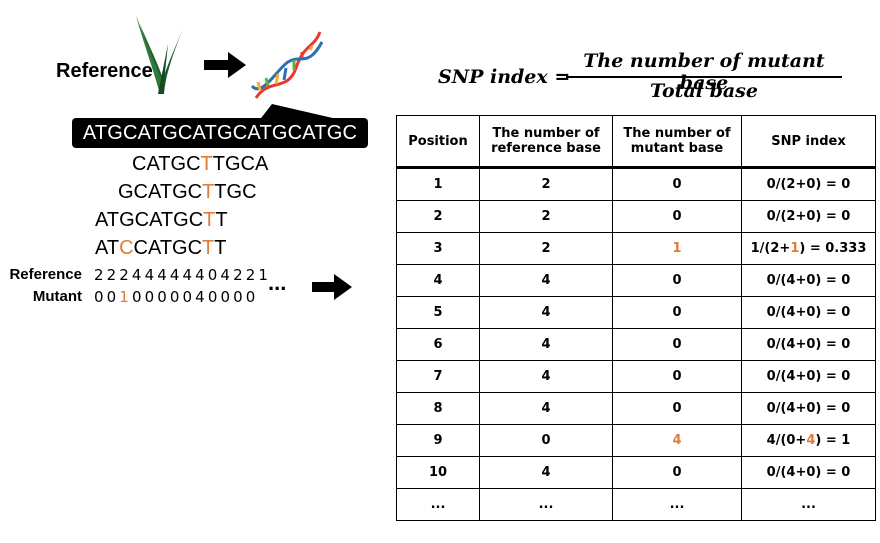  What do you see at coordinates (220, 133) in the screenshot?
I see `reference-sequence: ATGCATGCATGCATGCATGC` at bounding box center [220, 133].